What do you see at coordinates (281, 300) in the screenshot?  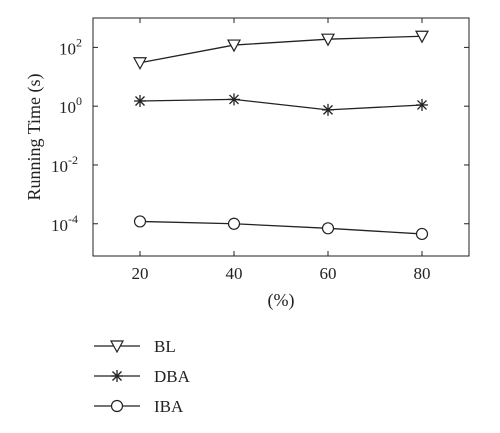 I see `x-axis-label: (%)` at bounding box center [281, 300].